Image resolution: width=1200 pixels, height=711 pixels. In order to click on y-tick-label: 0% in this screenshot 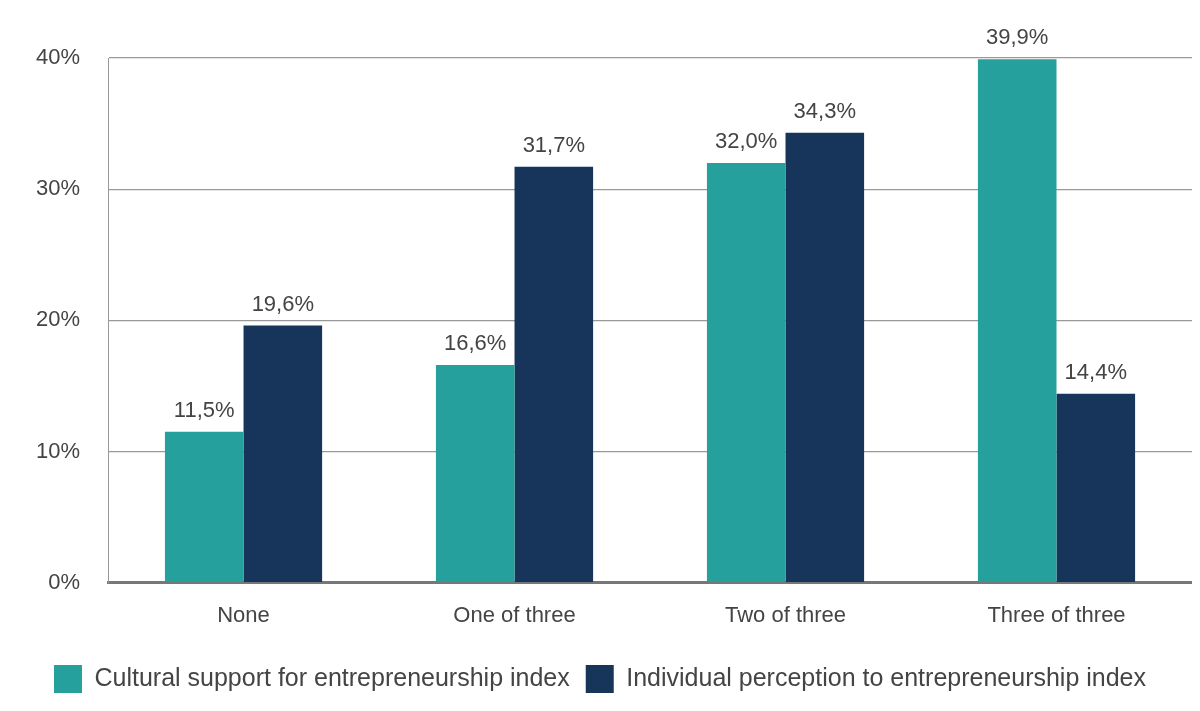, I will do `click(64, 581)`.